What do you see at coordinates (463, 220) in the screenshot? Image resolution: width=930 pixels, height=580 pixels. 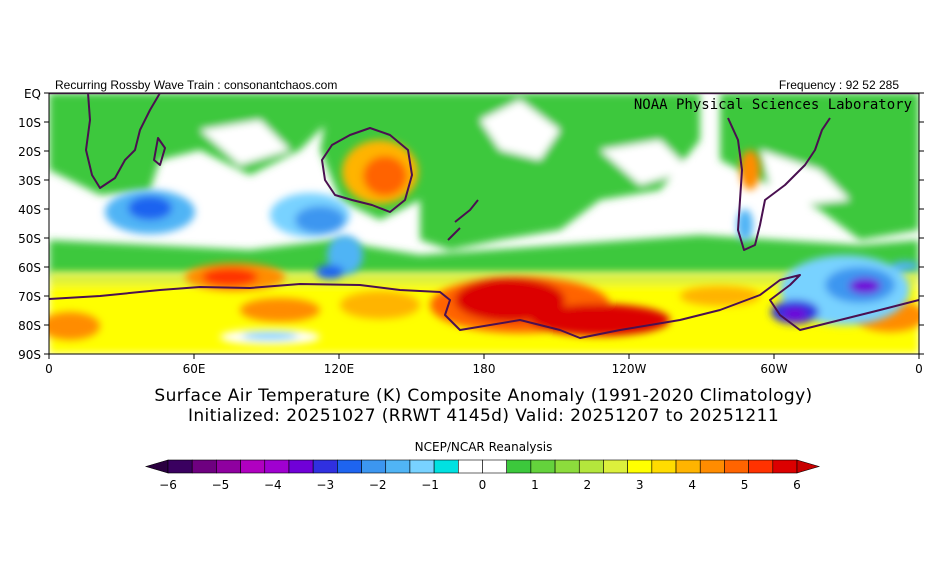 I see `new-zealand-coast` at bounding box center [463, 220].